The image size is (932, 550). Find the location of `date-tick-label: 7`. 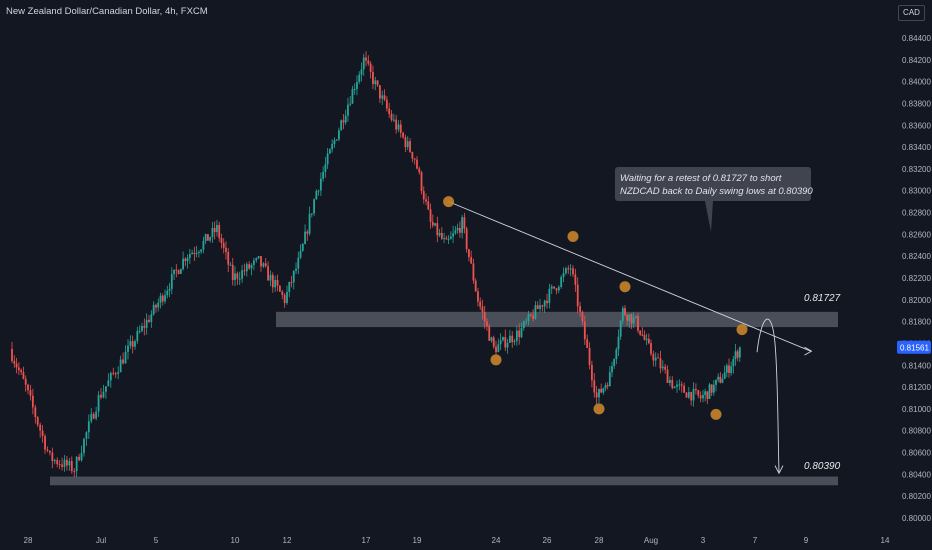

date-tick-label: 7 is located at coordinates (755, 540).